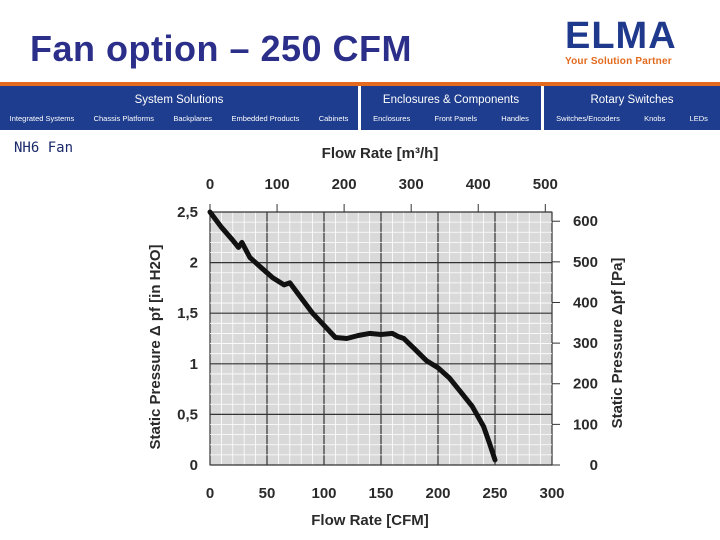 Image resolution: width=720 pixels, height=540 pixels. Describe the element at coordinates (585, 384) in the screenshot. I see `right-tick-label: 200` at that location.